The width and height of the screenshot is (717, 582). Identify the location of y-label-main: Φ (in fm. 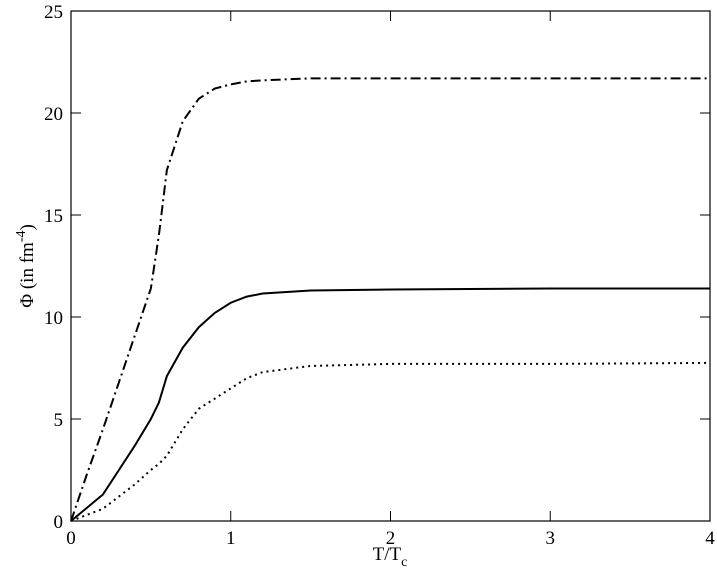
(27, 275).